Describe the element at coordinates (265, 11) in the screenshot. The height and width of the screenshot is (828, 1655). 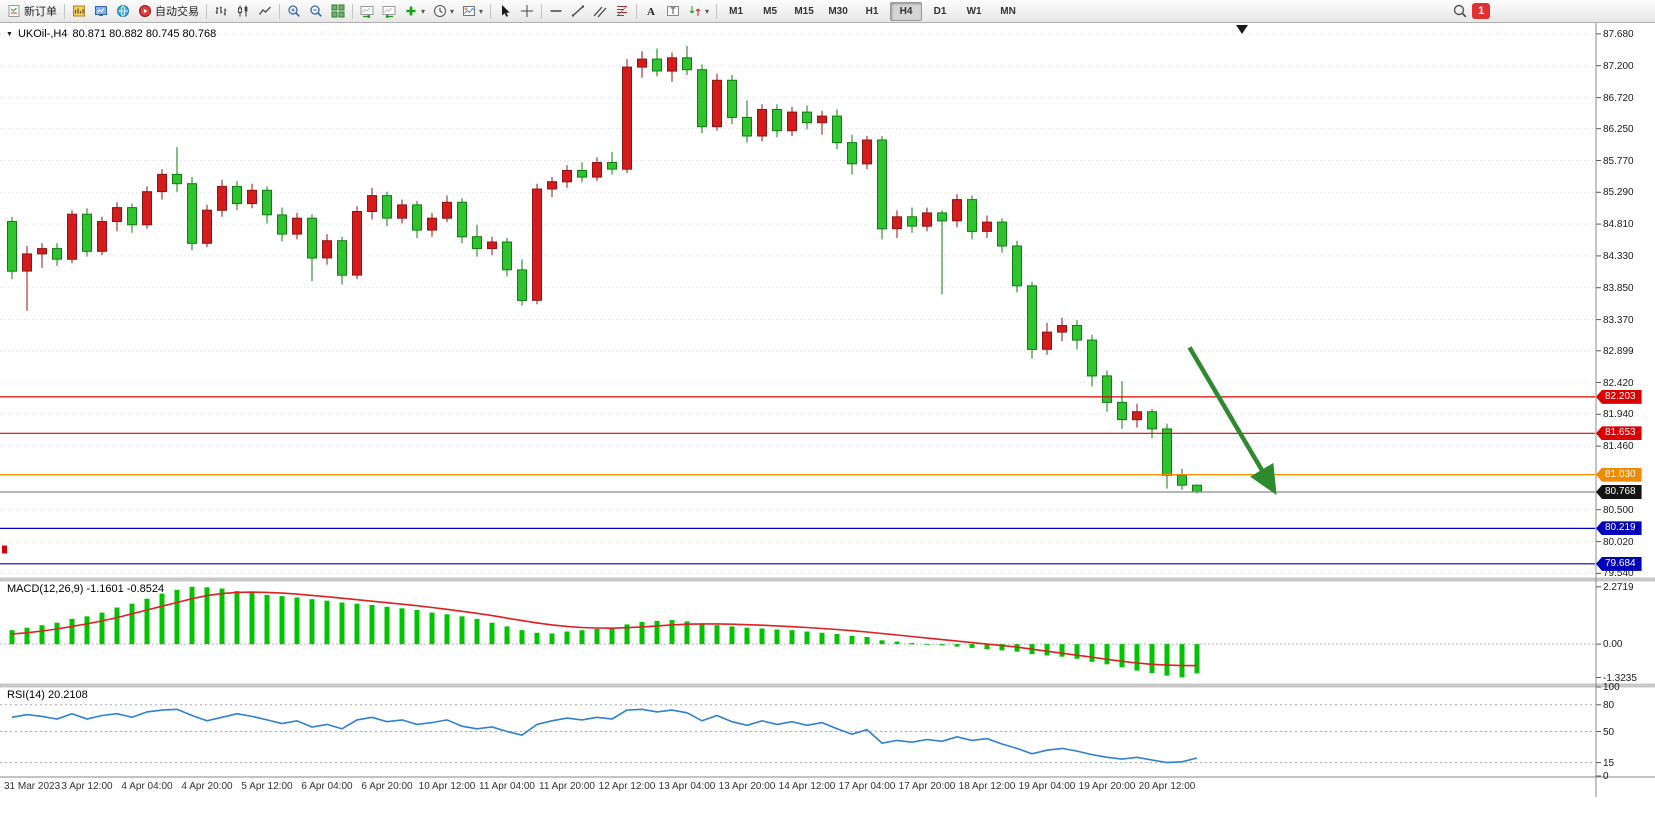
I see `line-chart-button` at that location.